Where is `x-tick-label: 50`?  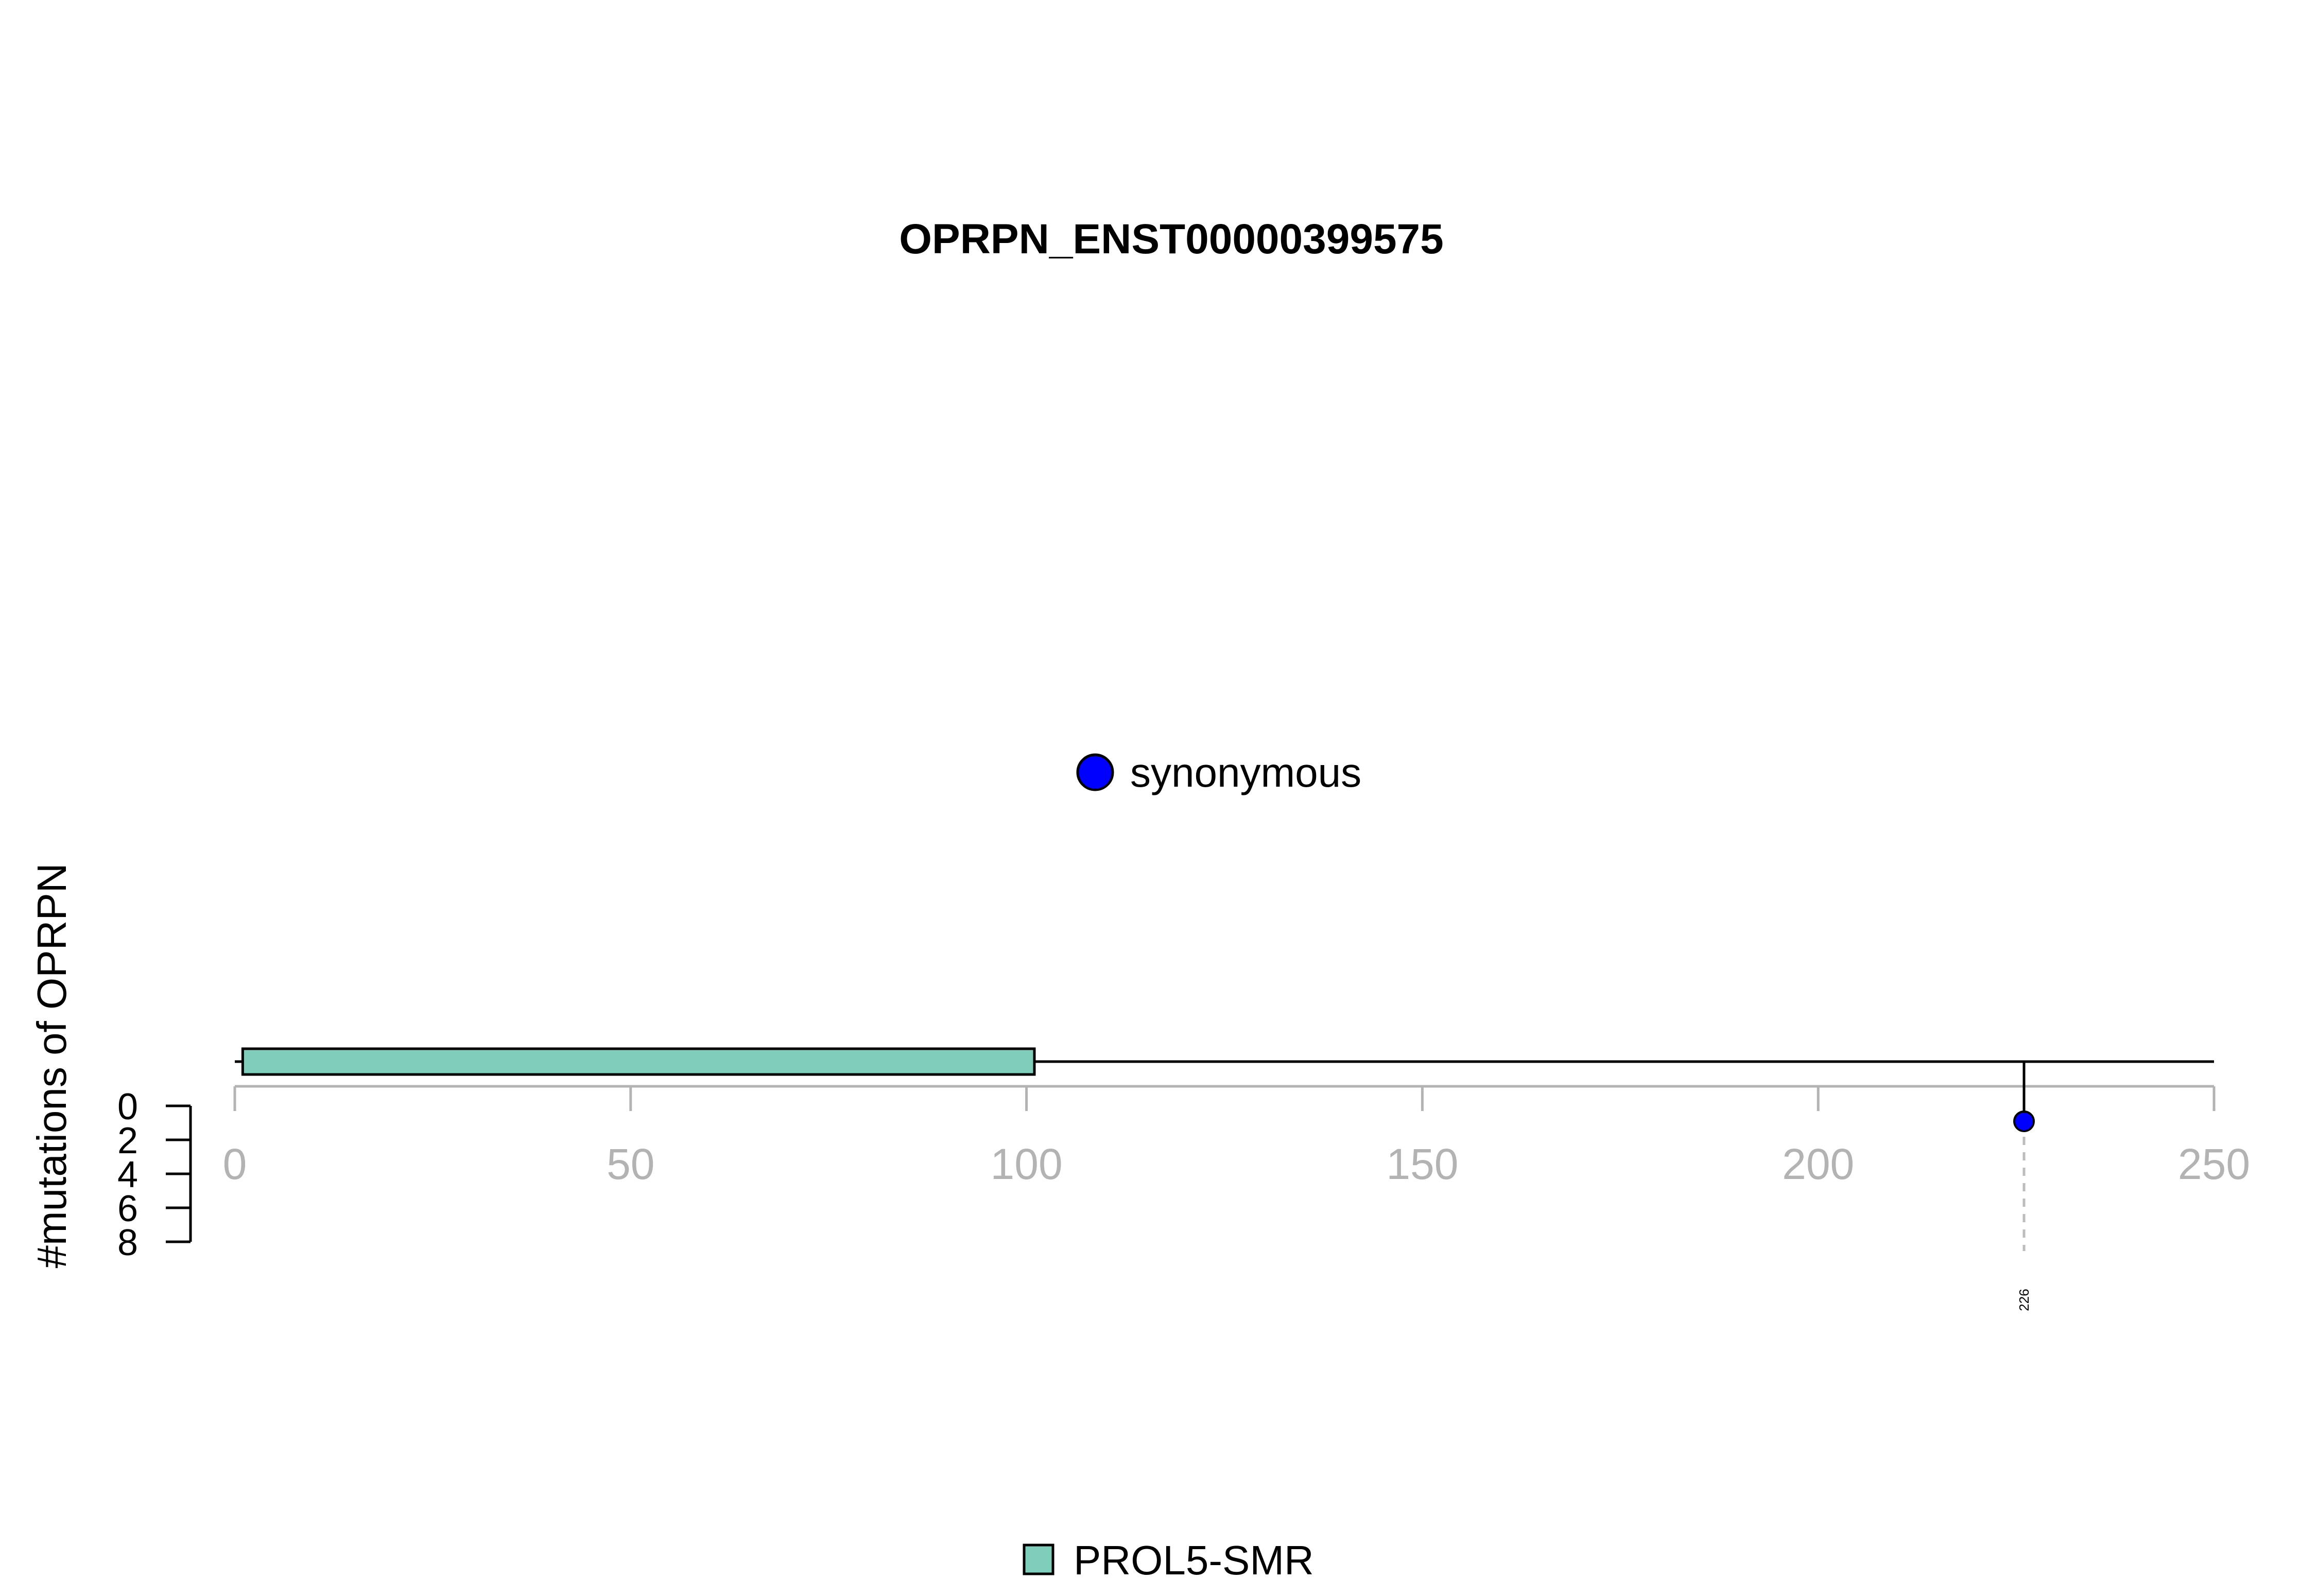
x-tick-label: 50 is located at coordinates (630, 1164).